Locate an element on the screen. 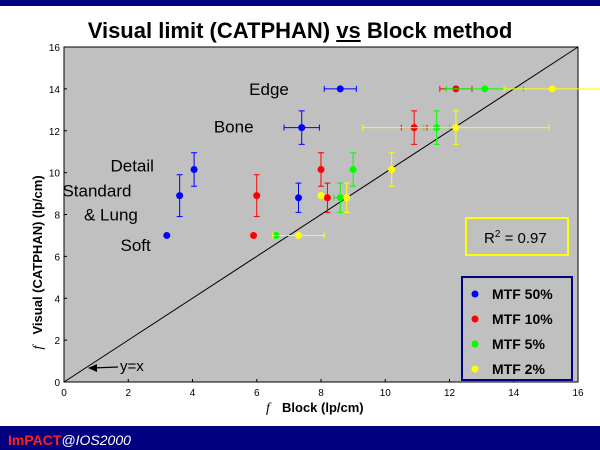 The width and height of the screenshot is (600, 450). x-tick-label: 8 is located at coordinates (321, 393).